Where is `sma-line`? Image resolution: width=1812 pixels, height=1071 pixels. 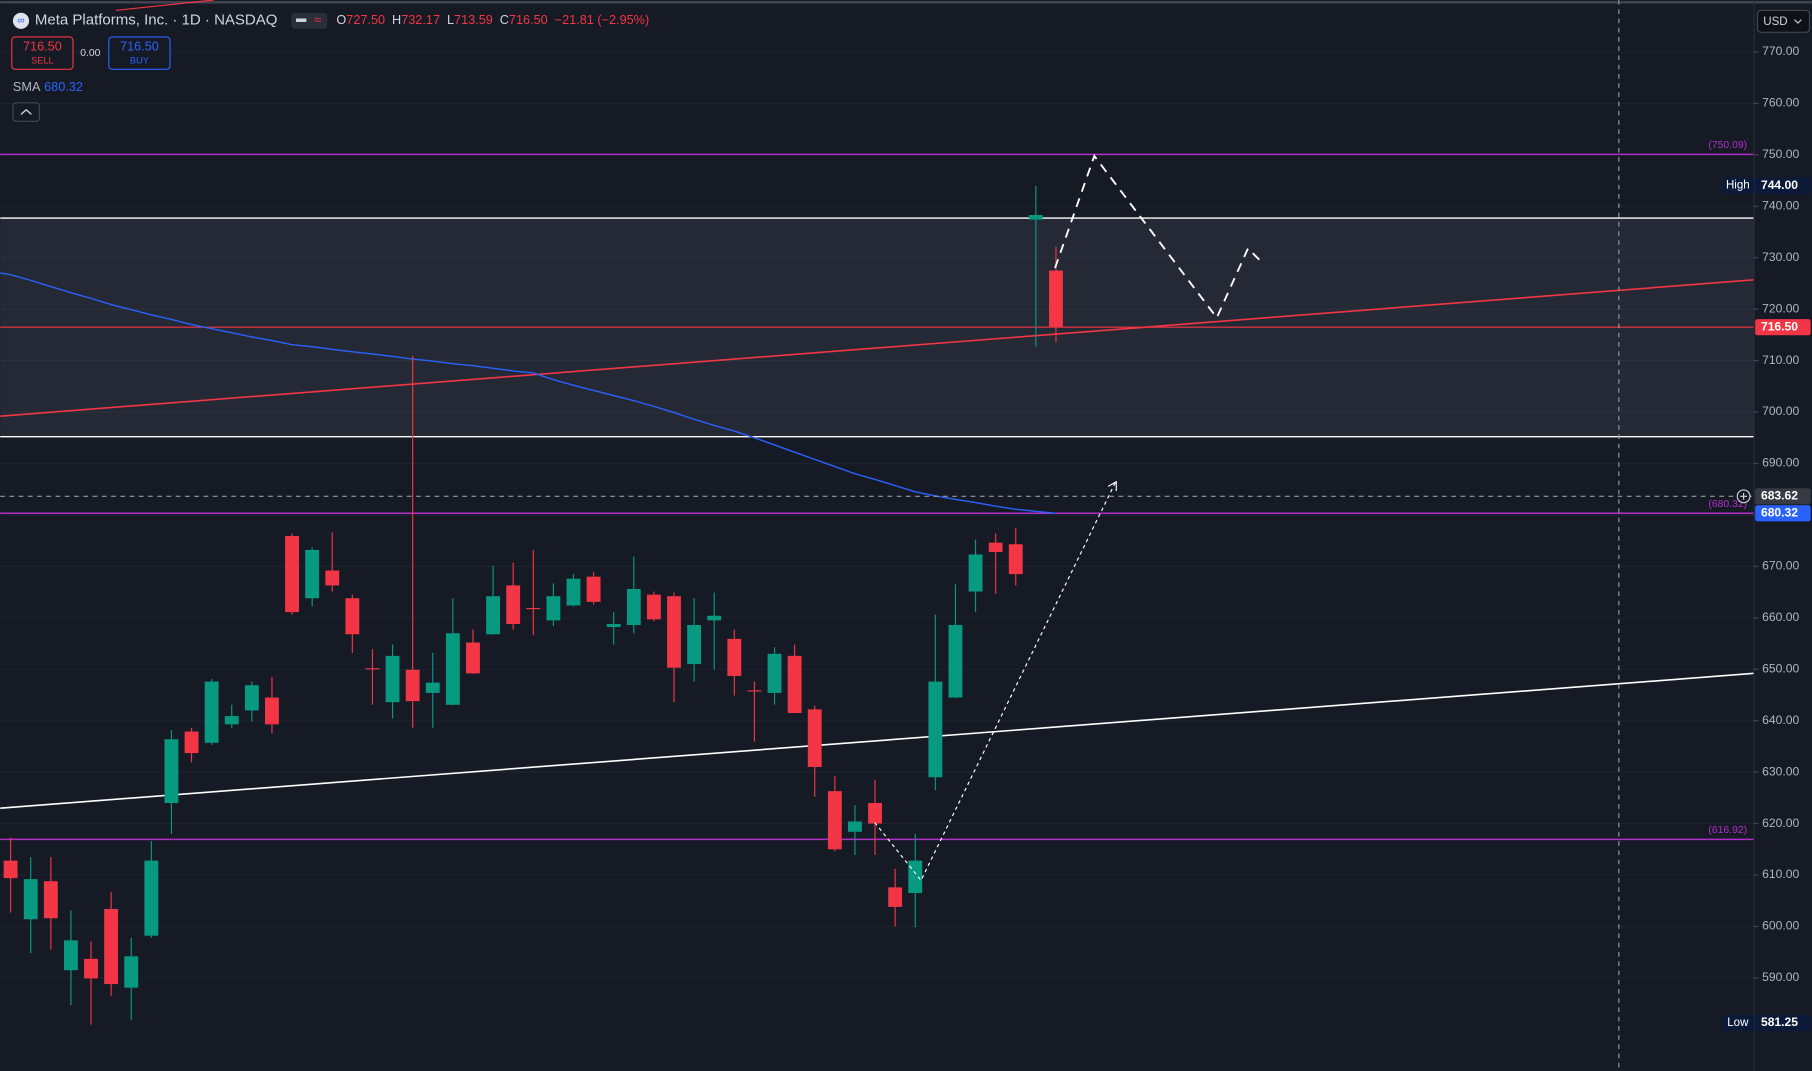 sma-line is located at coordinates (533, 394).